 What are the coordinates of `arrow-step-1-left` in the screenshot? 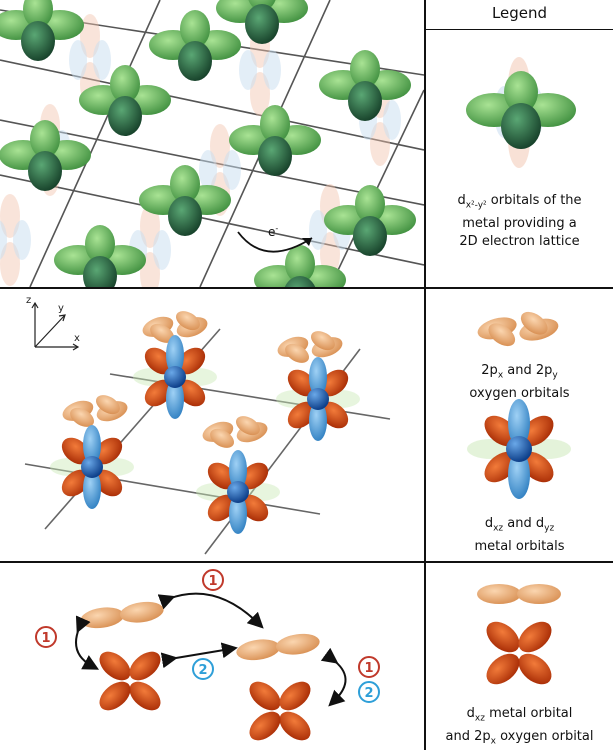 It's located at (87, 642).